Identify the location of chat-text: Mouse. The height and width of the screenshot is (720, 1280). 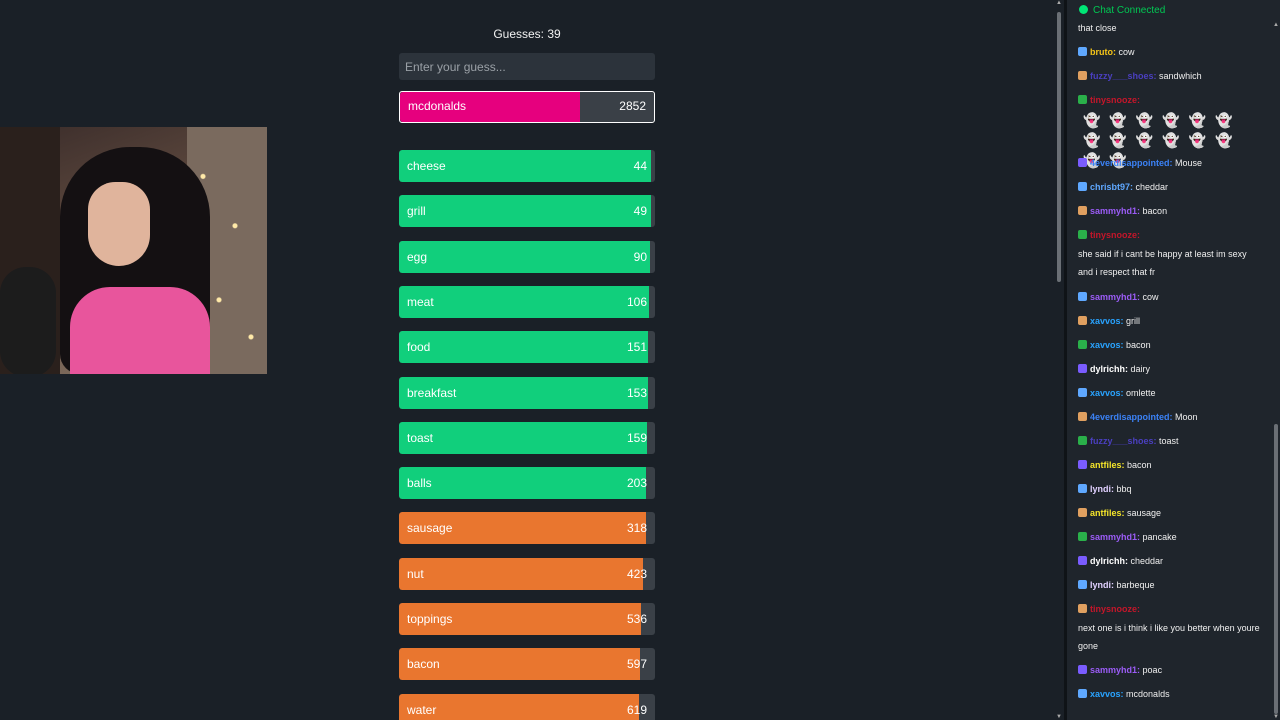
(1189, 163).